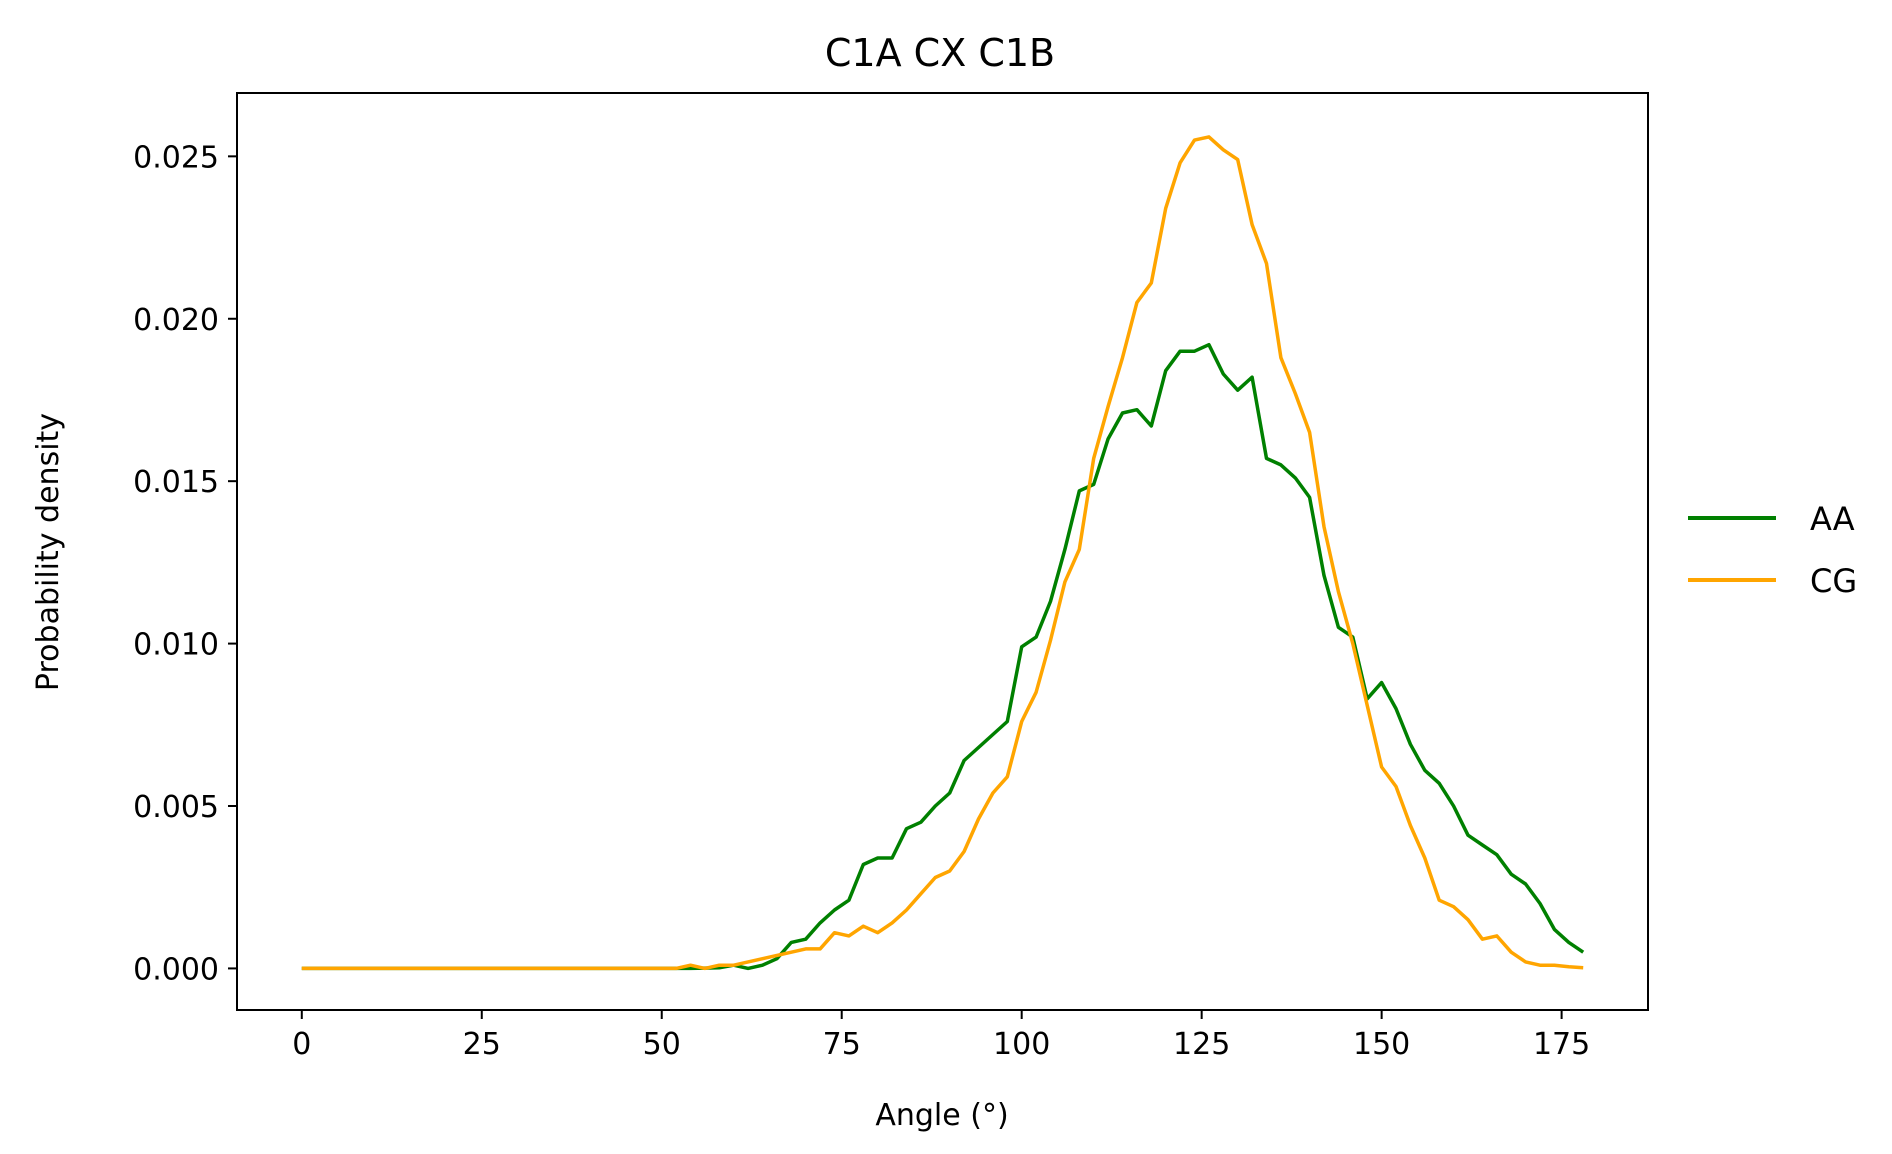  Describe the element at coordinates (1833, 581) in the screenshot. I see `legend-label-cg: CG` at that location.